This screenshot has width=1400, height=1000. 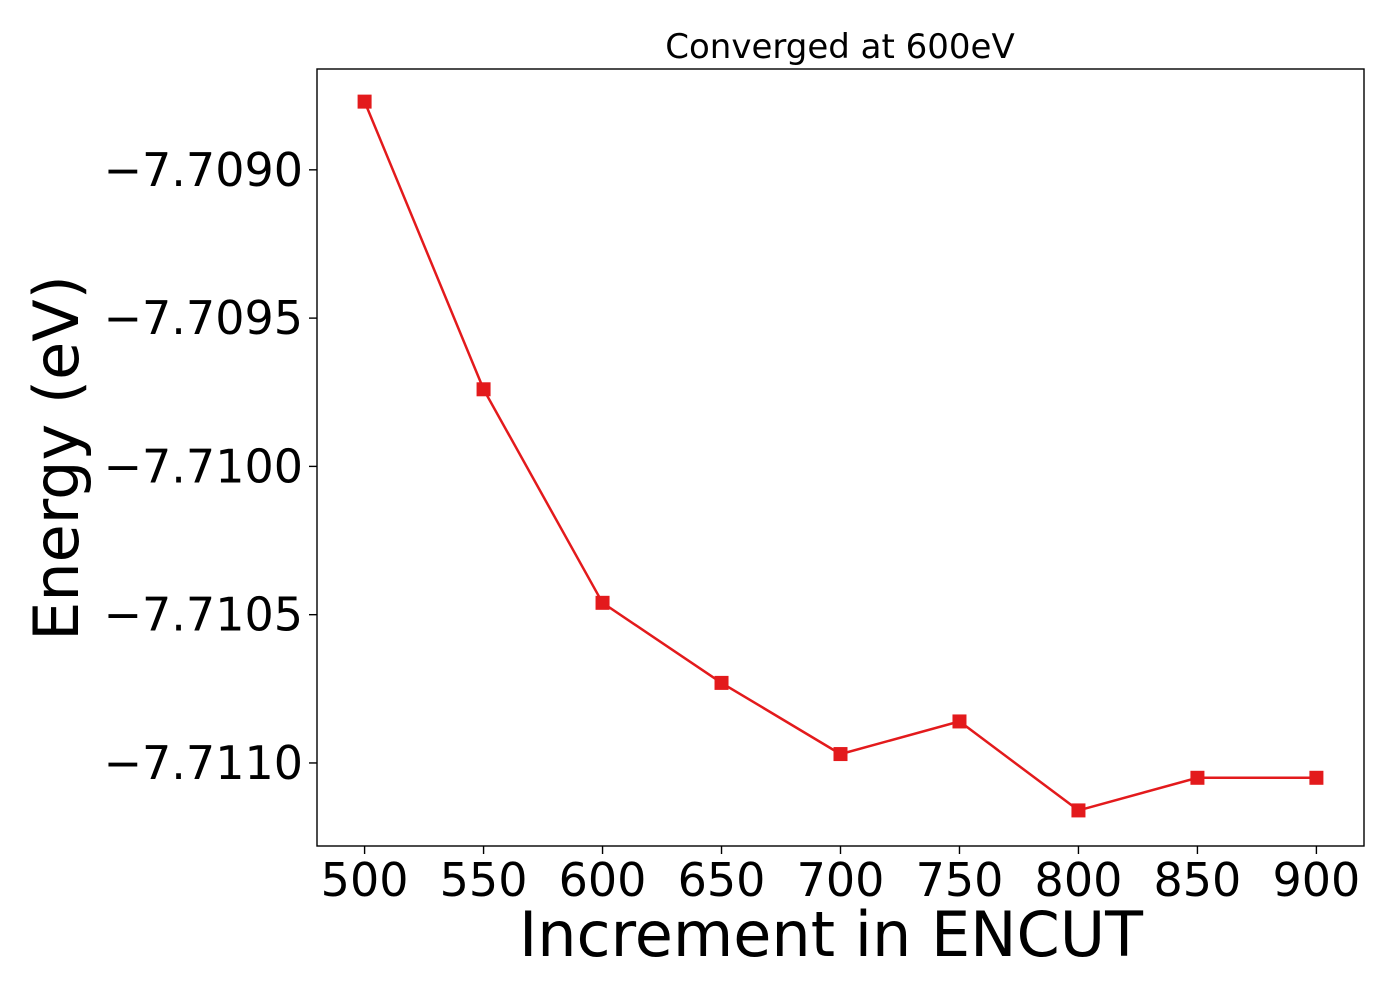 I want to click on x-axis-label: Increment in ENCUT, so click(x=831, y=934).